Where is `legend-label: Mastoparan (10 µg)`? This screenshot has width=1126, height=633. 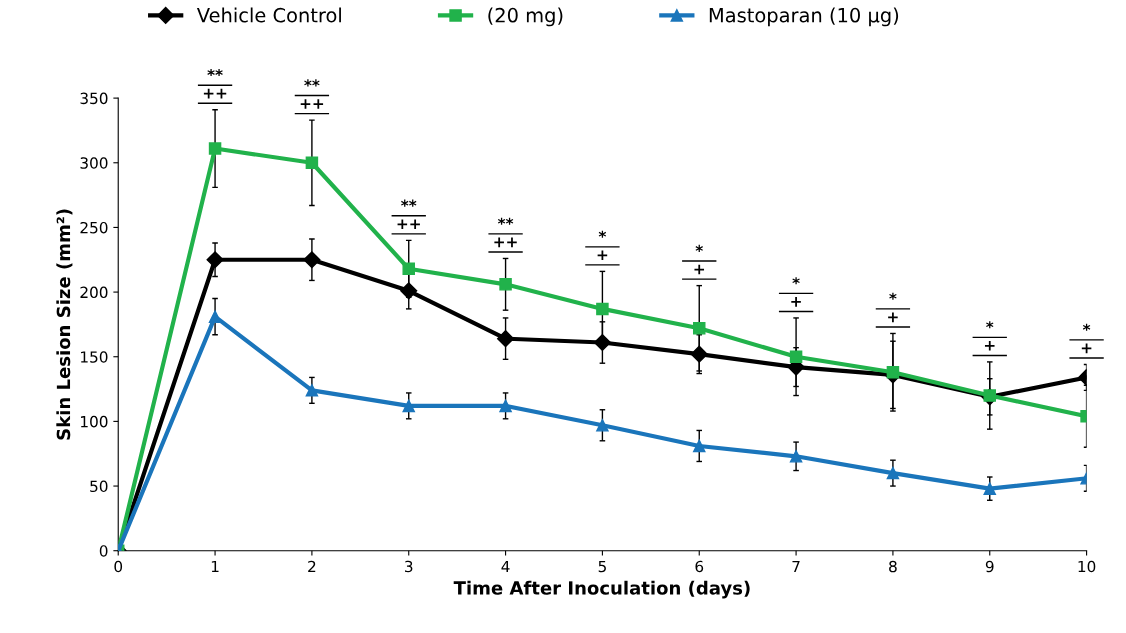
legend-label: Mastoparan (10 µg) is located at coordinates (804, 17).